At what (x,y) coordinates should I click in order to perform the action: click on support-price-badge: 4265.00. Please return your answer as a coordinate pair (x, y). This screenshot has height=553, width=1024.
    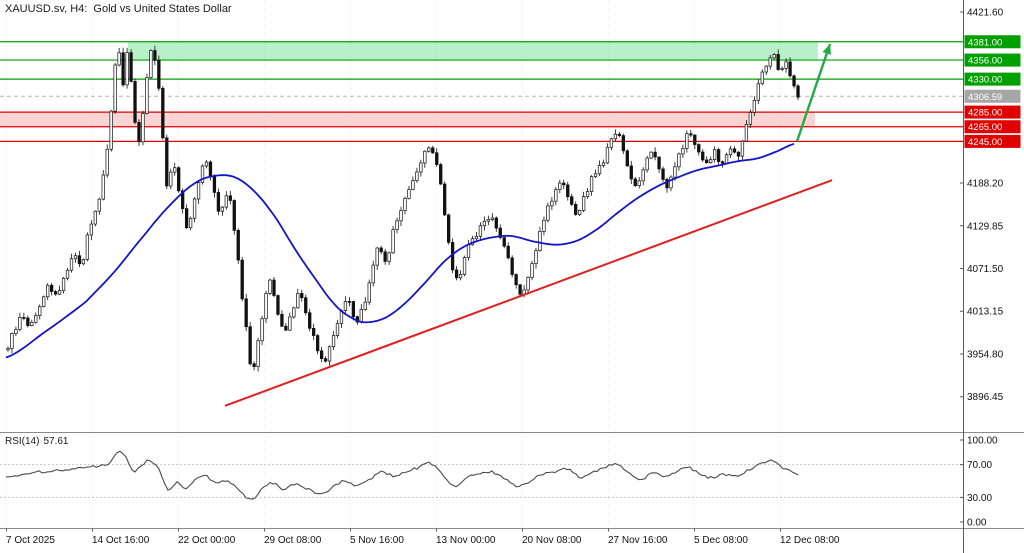
    Looking at the image, I should click on (992, 127).